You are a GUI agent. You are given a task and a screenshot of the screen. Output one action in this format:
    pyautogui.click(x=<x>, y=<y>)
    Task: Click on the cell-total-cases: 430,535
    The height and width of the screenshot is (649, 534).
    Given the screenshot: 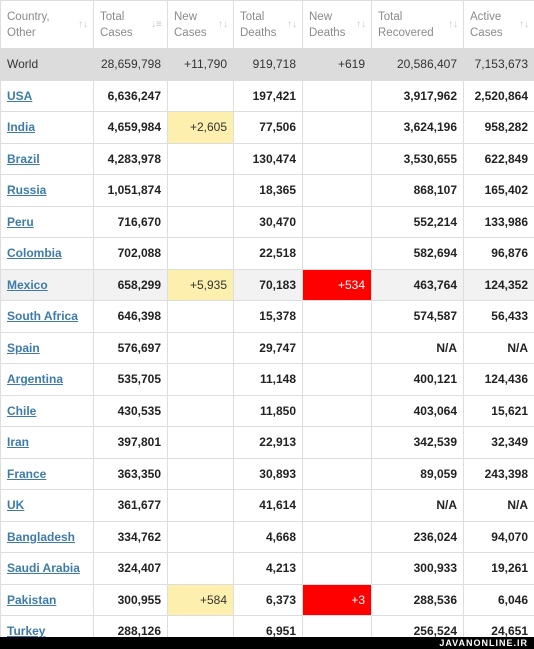 What is the action you would take?
    pyautogui.click(x=130, y=410)
    